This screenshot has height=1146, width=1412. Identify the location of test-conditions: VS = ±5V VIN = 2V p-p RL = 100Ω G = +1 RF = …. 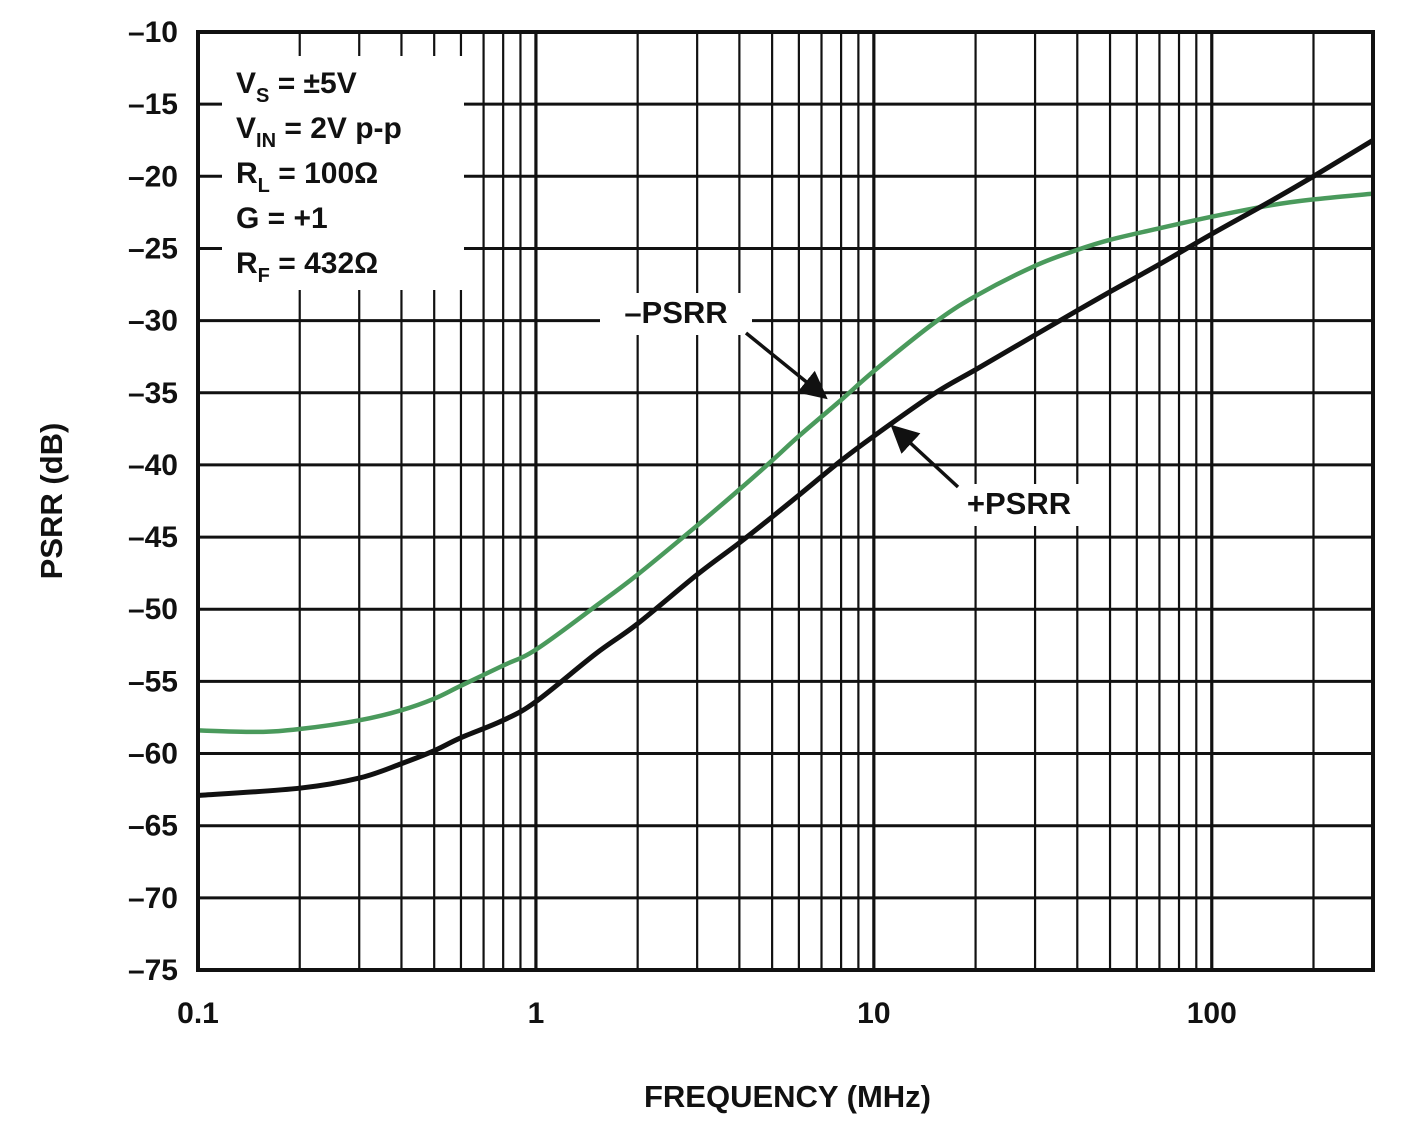
(319, 177).